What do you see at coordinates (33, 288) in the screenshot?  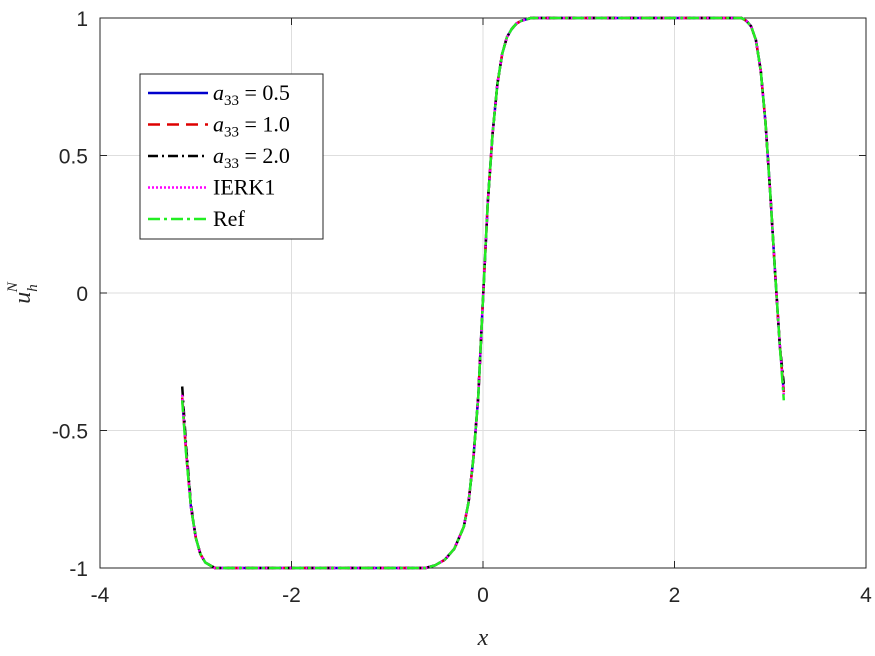 I see `y-axis-label-sub: h` at bounding box center [33, 288].